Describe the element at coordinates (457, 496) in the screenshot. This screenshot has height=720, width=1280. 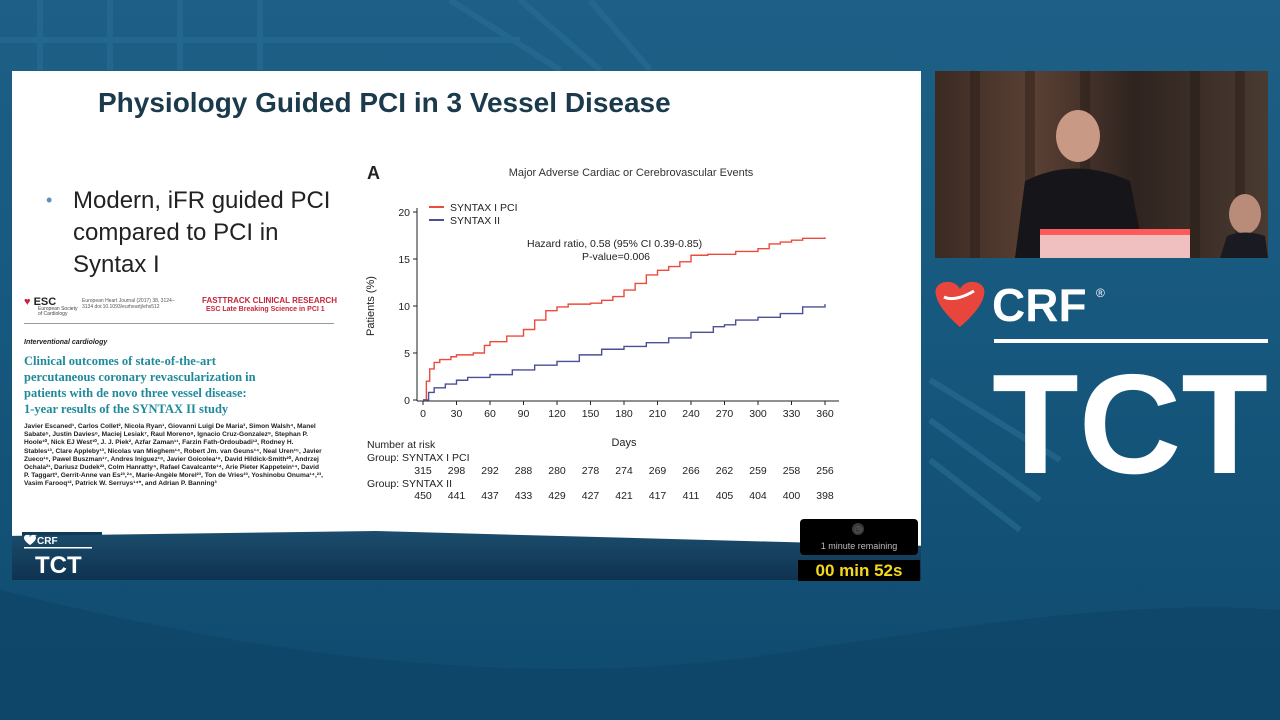
I see `risk-value: 441` at that location.